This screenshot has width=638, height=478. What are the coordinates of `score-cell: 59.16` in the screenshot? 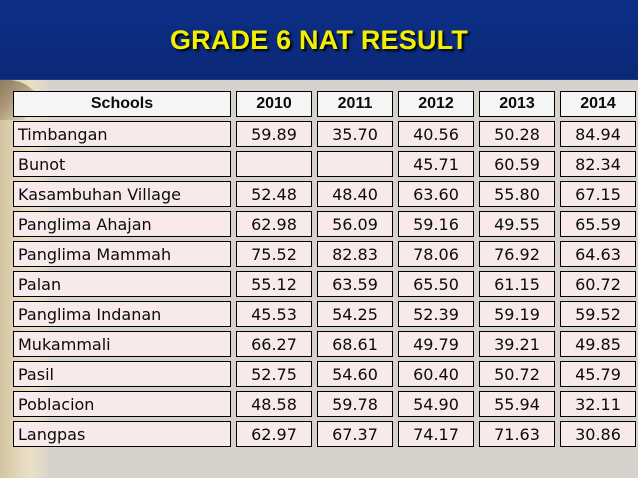 It's located at (436, 224).